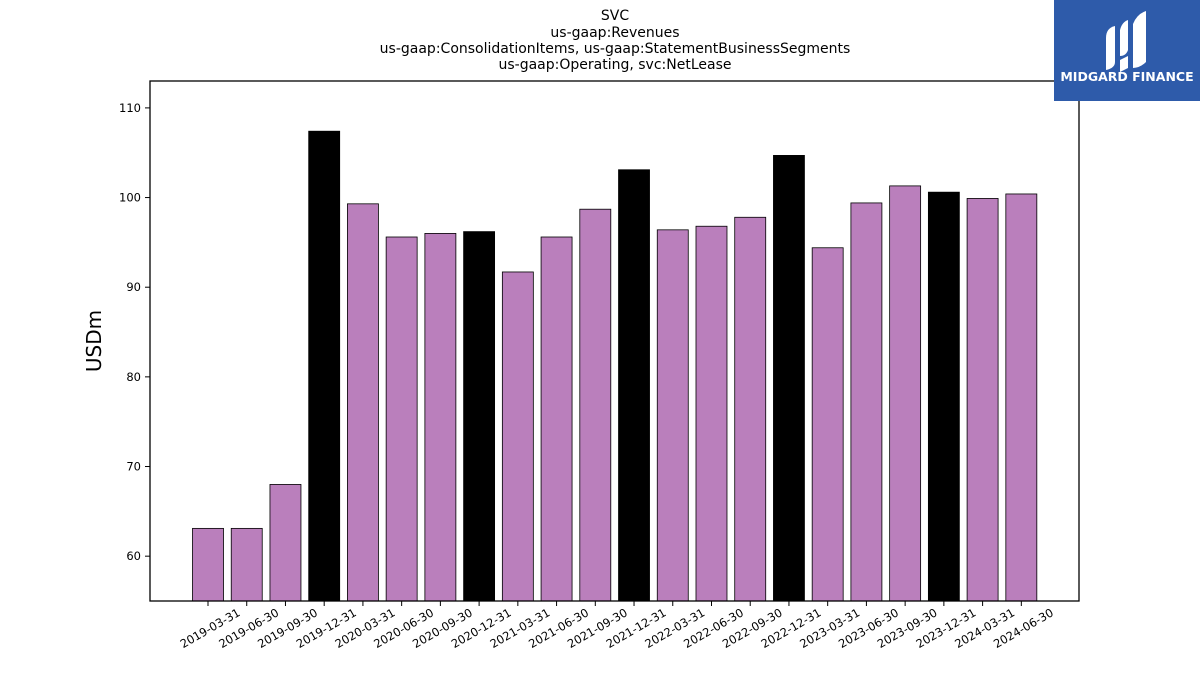 The image size is (1200, 675). I want to click on logo-mark-icon, so click(1126, 41).